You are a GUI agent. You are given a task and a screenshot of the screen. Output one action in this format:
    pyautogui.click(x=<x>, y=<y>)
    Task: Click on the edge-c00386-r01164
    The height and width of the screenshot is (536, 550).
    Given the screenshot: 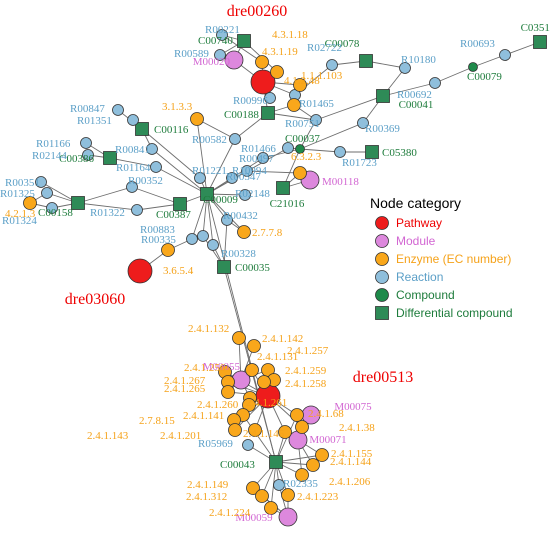 What is the action you would take?
    pyautogui.click(x=133, y=162)
    